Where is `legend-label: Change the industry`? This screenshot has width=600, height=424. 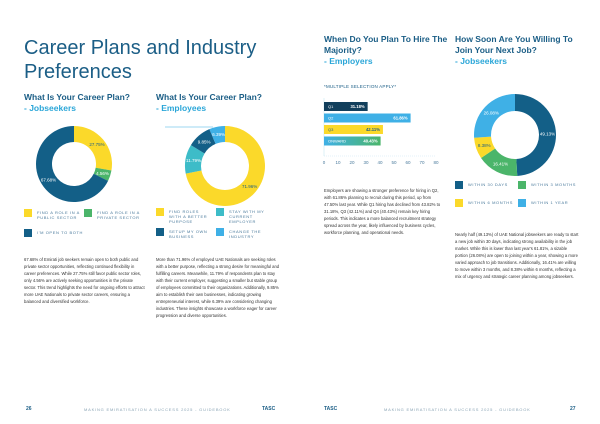 legend-label: Change the industry is located at coordinates (245, 234).